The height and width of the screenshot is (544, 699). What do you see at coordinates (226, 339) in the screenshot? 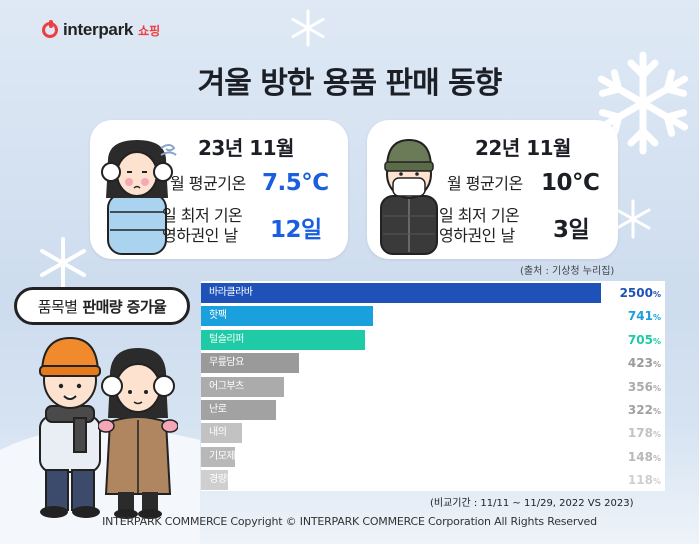
I see `bar-label: 털슬리퍼` at bounding box center [226, 339].